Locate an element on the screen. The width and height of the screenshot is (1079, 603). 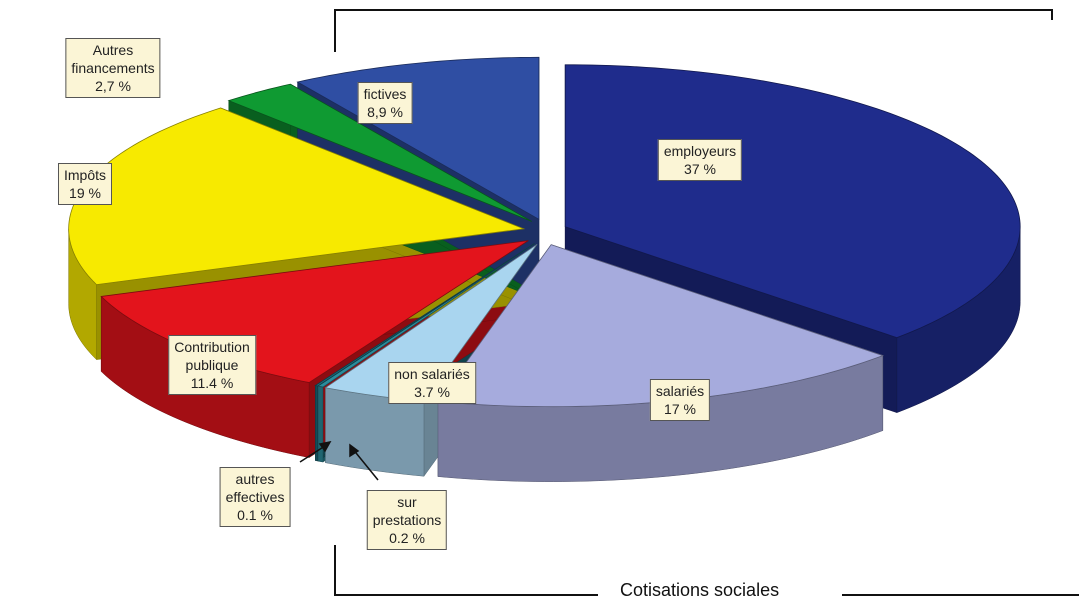
slice-side is located at coordinates (317, 423).